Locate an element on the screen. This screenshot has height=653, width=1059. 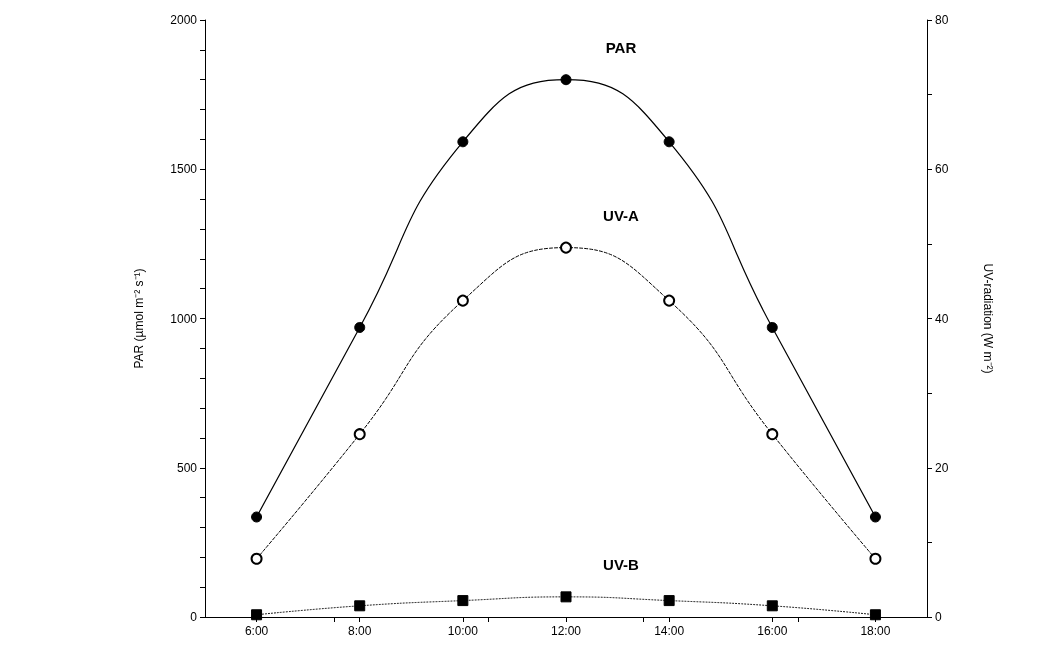
y2-tick-label: 80 is located at coordinates (942, 20).